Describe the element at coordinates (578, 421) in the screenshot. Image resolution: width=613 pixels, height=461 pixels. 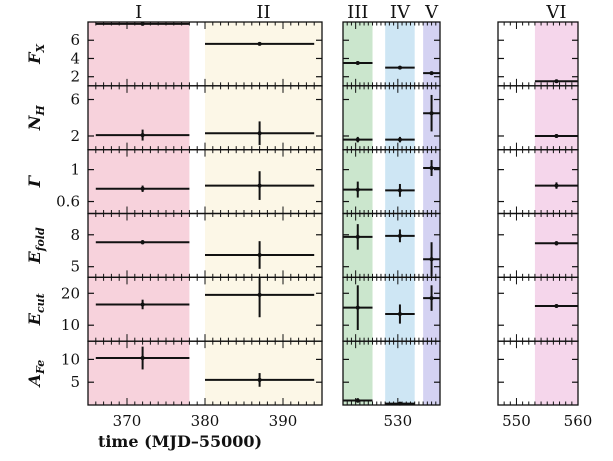
I see `x-tick-label: 560` at that location.